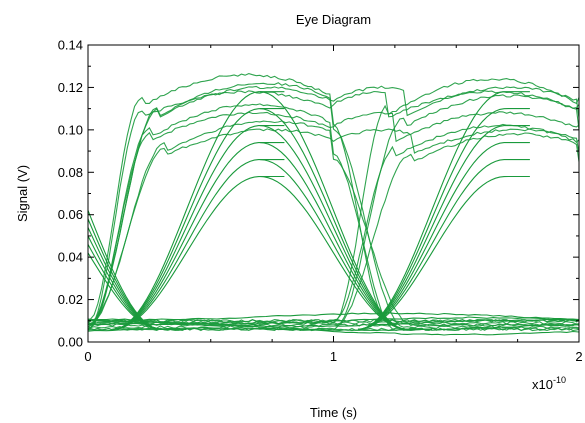 The height and width of the screenshot is (423, 585). Describe the element at coordinates (70, 87) in the screenshot. I see `y-tick-label: 0.12` at that location.